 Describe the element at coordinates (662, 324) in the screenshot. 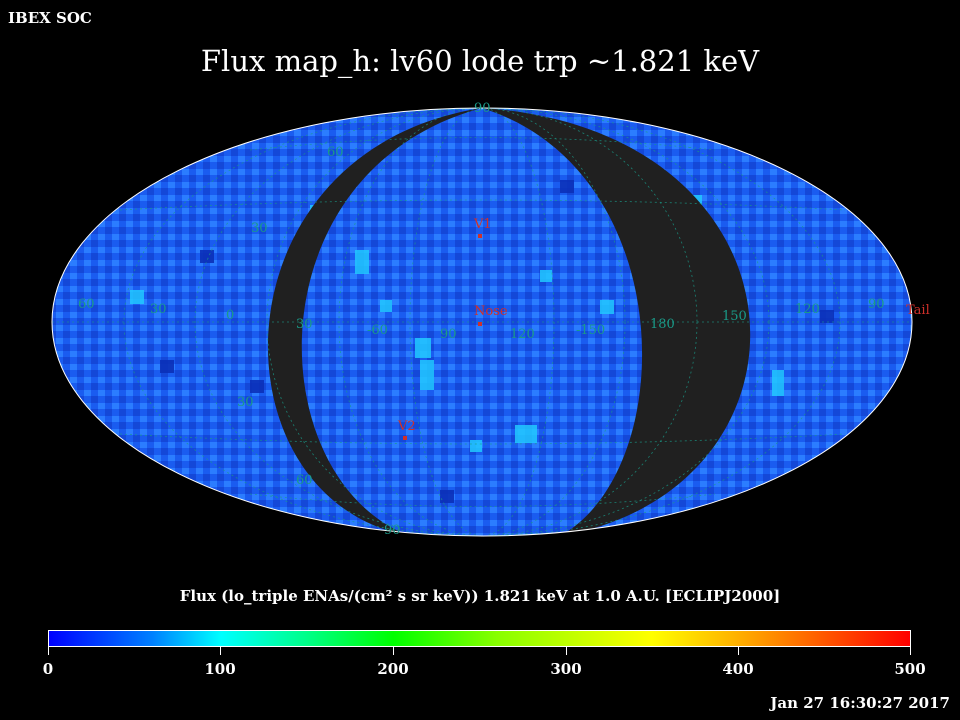

I see `meridian-label: 180` at that location.